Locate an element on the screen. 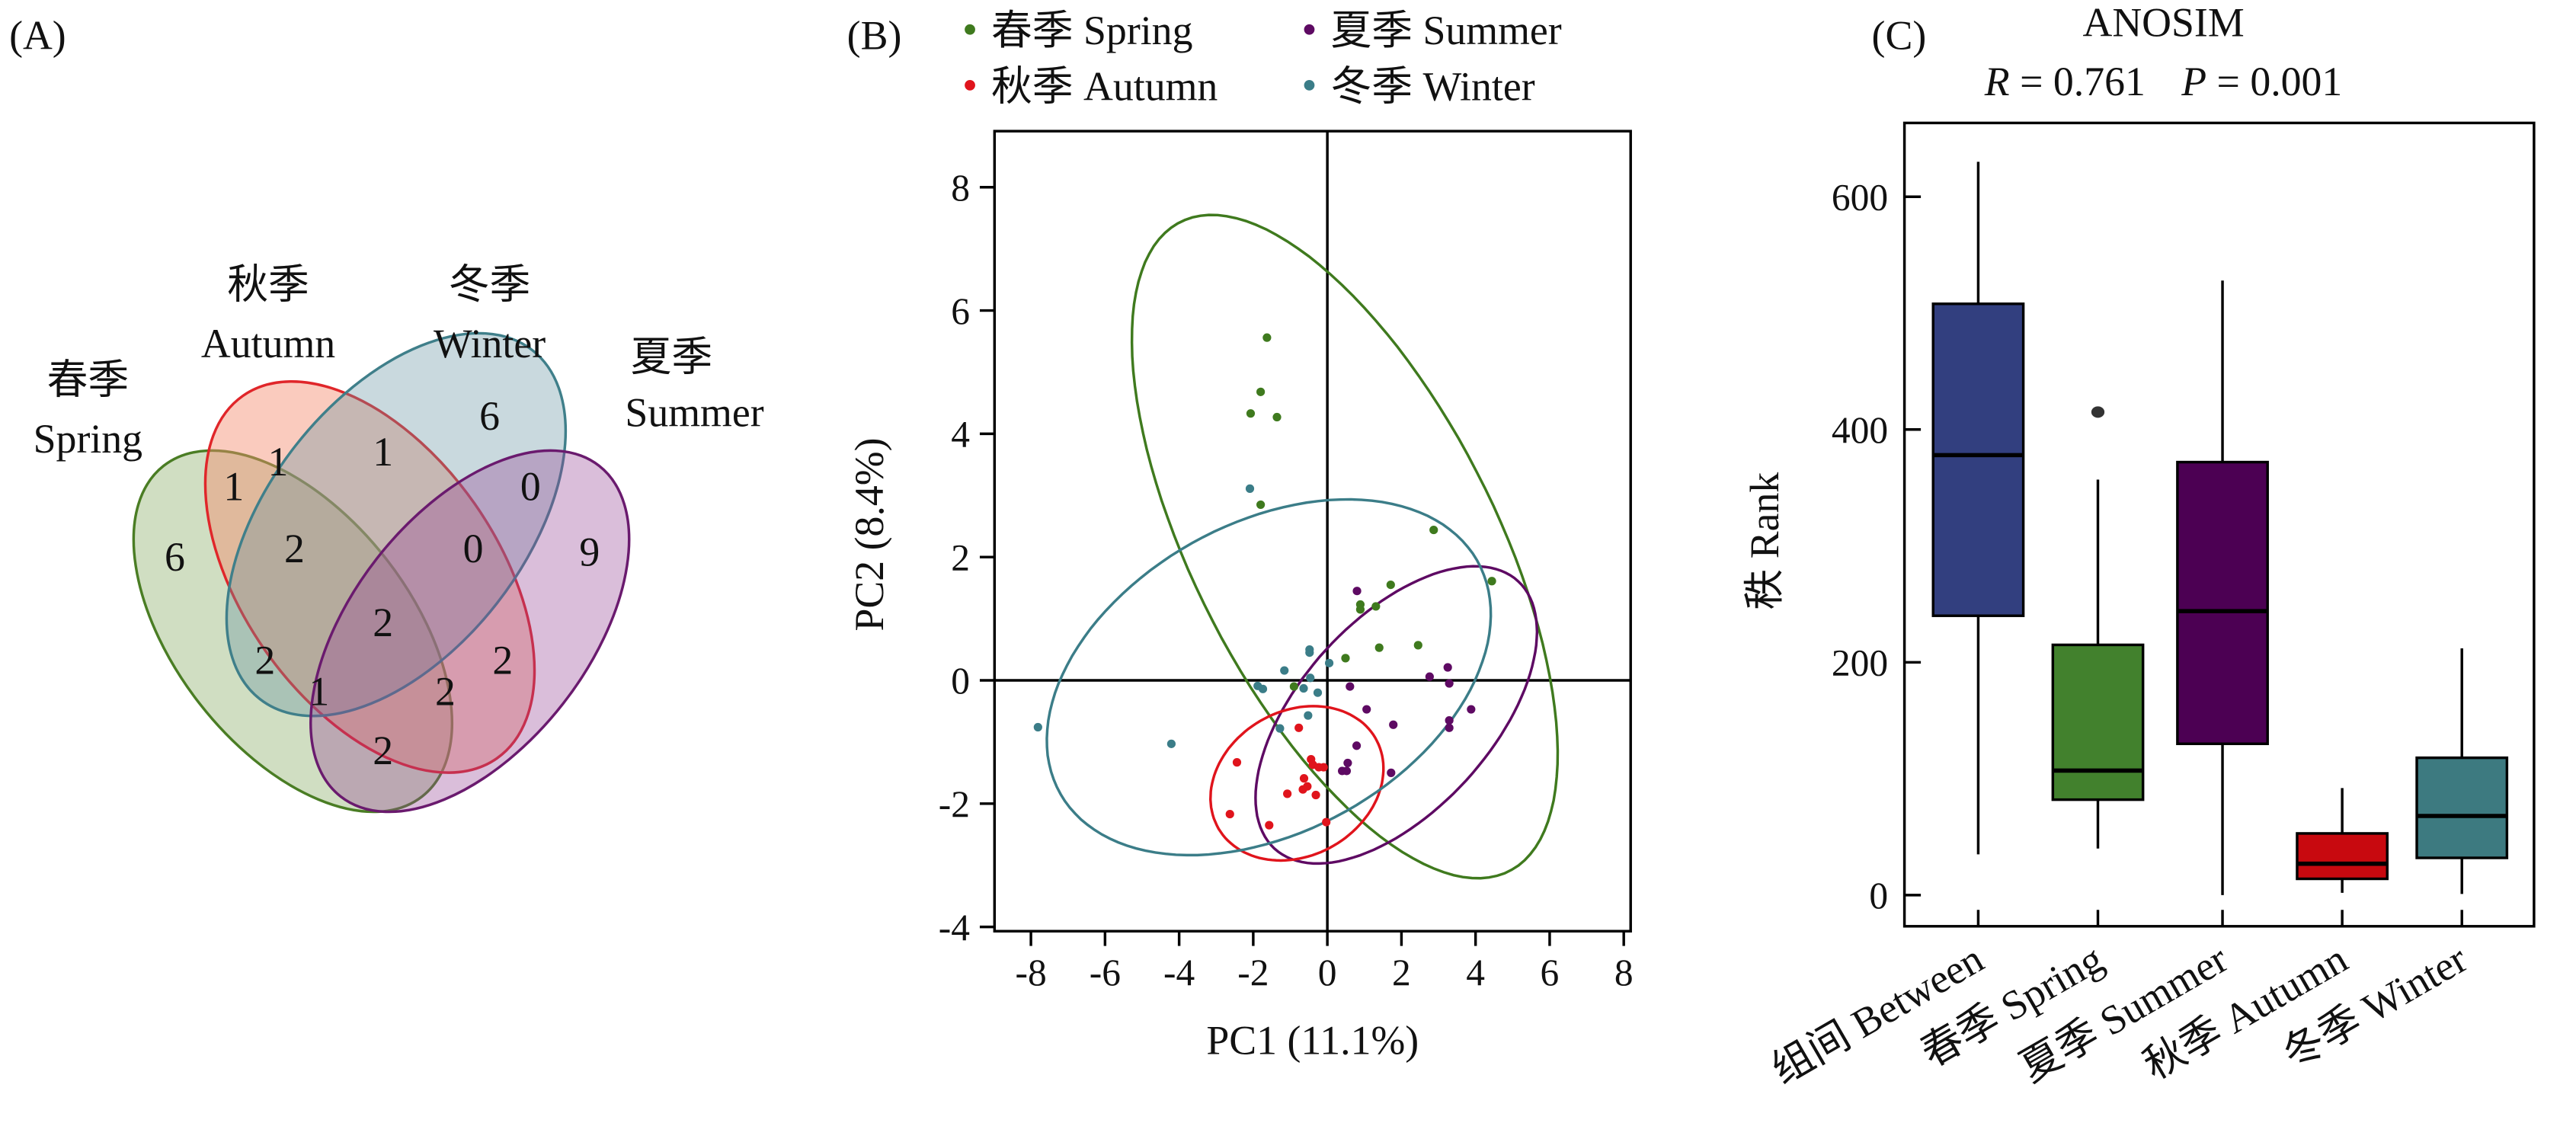  venn-label-cn: 夏季 is located at coordinates (672, 356).